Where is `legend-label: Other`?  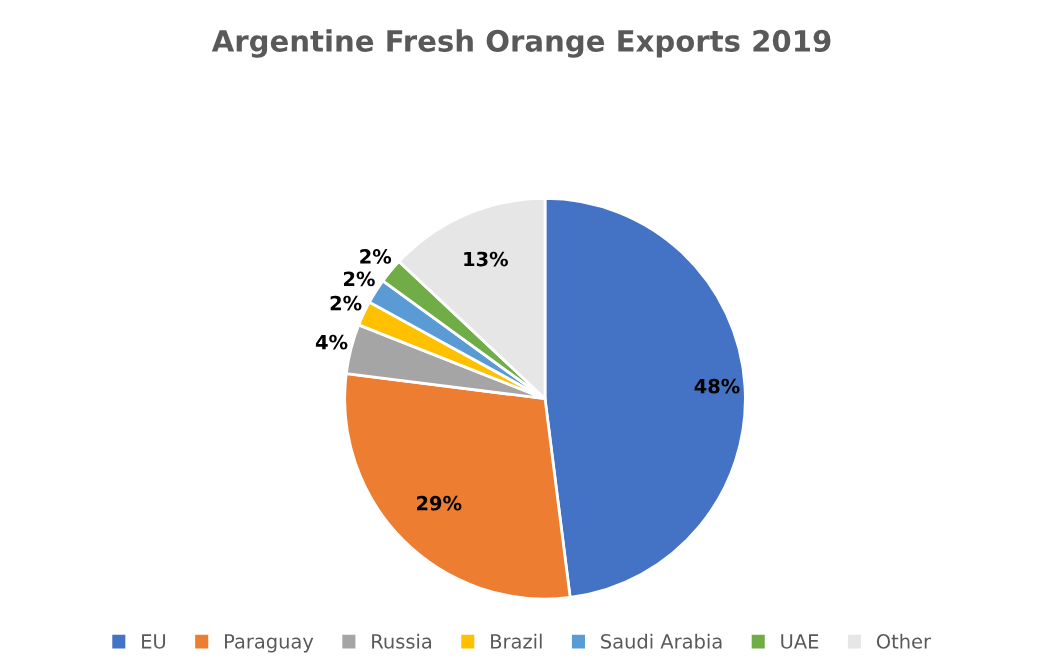 legend-label: Other is located at coordinates (904, 641).